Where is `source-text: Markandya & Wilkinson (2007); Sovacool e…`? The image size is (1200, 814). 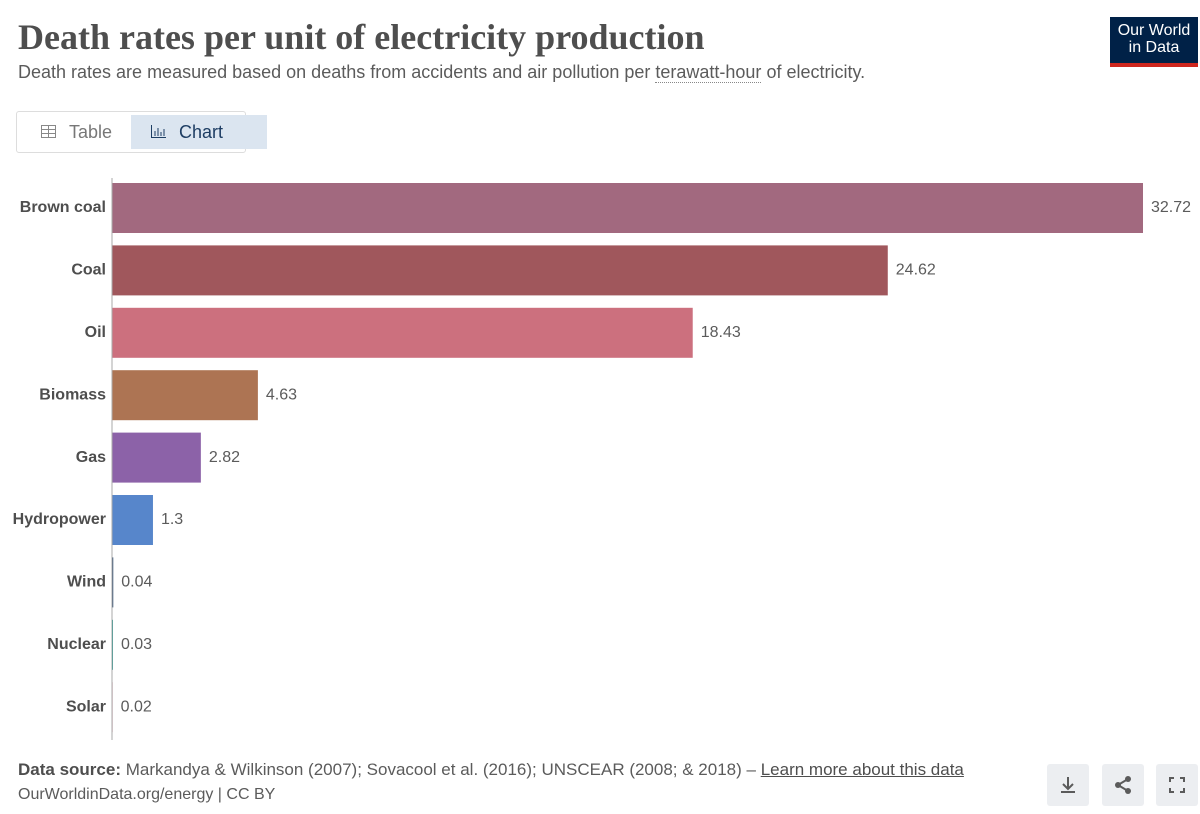 source-text: Markandya & Wilkinson (2007); Sovacool e… is located at coordinates (440, 769).